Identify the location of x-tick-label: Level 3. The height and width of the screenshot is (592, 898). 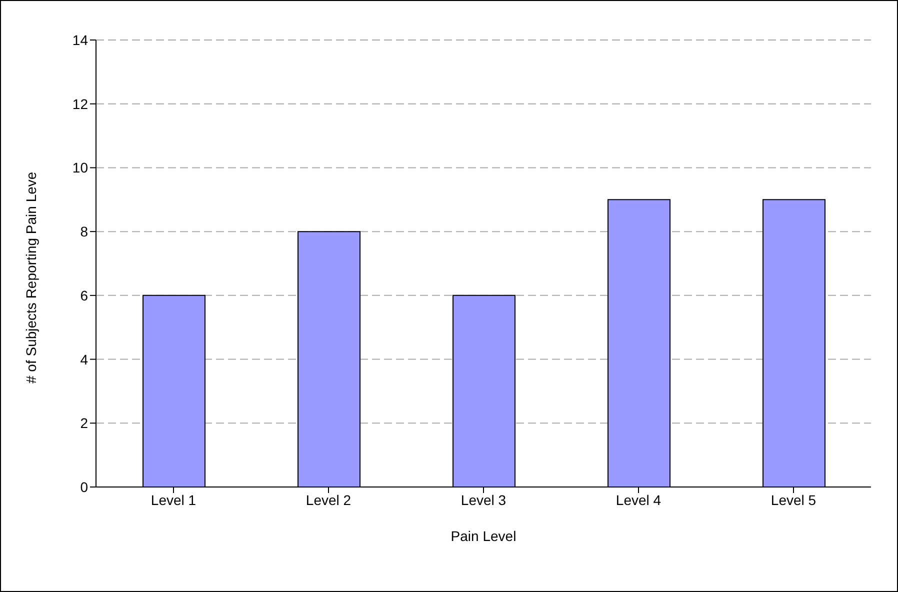
(483, 500).